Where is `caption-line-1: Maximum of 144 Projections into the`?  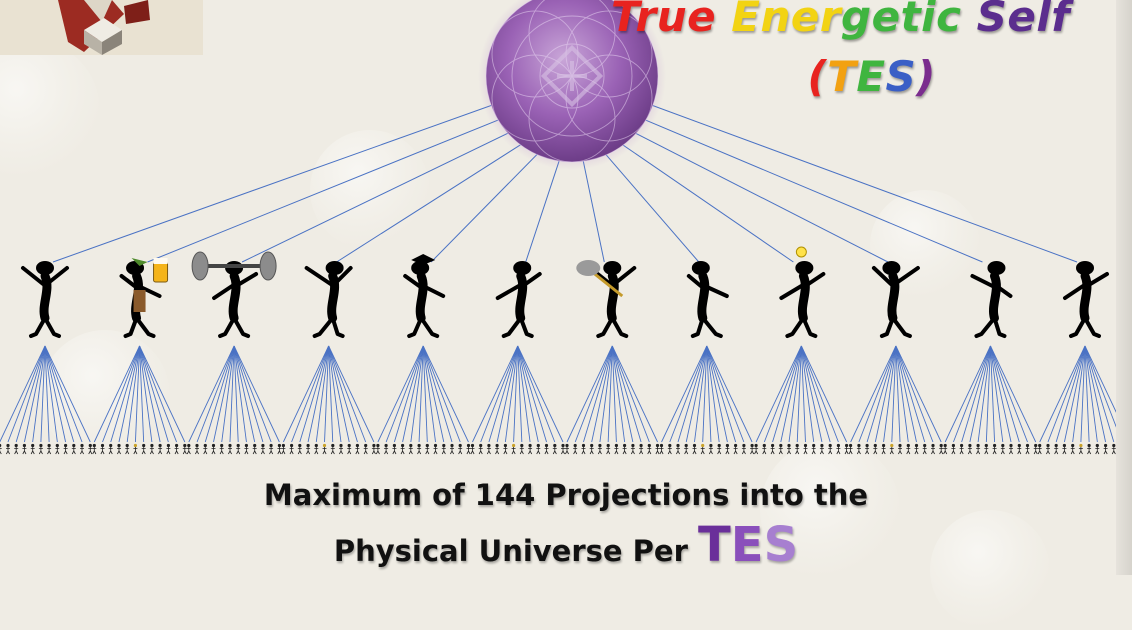 caption-line-1: Maximum of 144 Projections into the is located at coordinates (566, 495).